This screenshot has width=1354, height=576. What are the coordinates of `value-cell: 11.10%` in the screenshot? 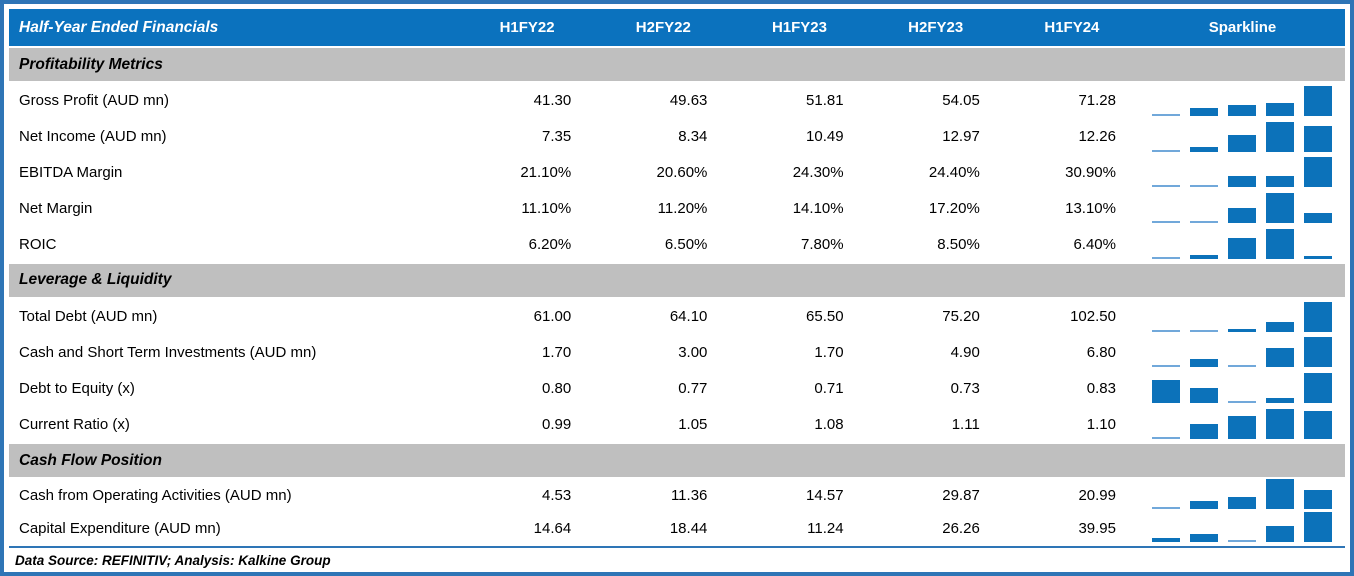 It's located at (546, 208).